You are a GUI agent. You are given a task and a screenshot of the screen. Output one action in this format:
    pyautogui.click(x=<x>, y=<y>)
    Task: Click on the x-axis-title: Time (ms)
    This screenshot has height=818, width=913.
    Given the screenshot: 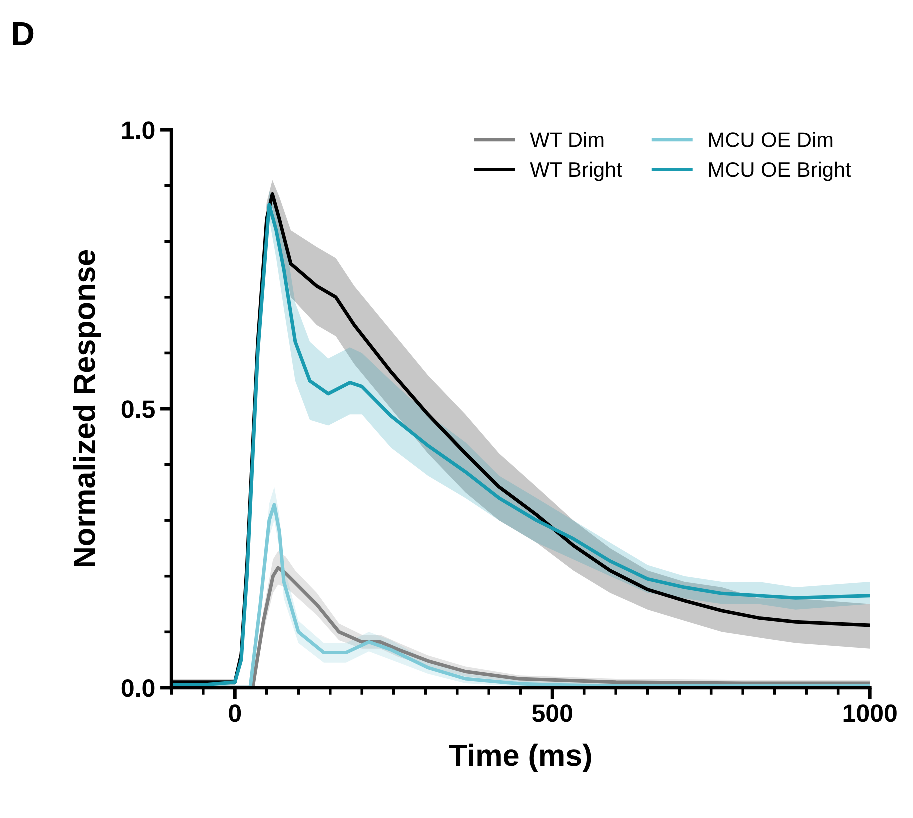 What is the action you would take?
    pyautogui.click(x=520, y=758)
    